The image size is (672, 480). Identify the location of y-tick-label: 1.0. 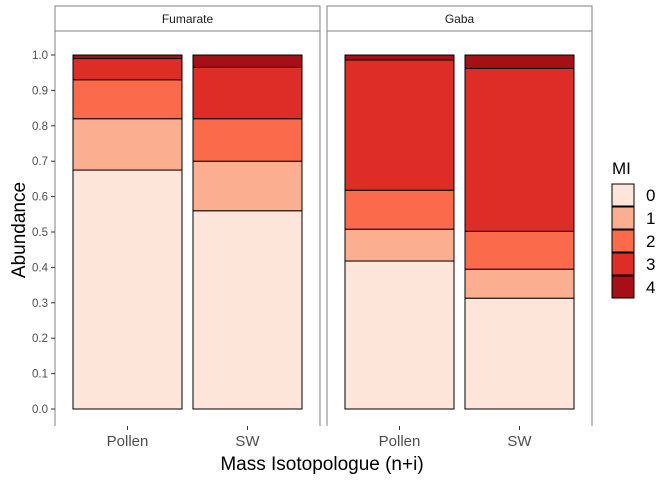
(40, 56).